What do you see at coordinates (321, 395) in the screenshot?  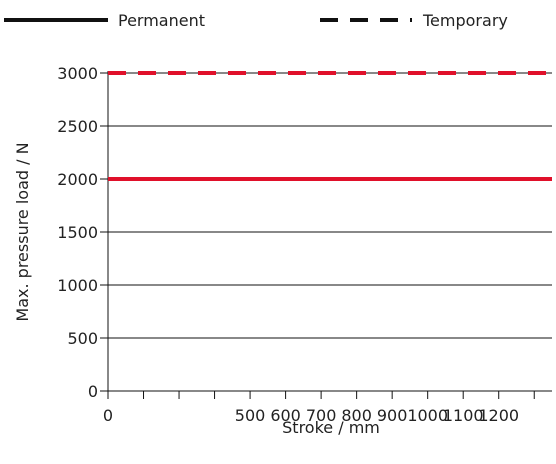 I see `x-ticks` at bounding box center [321, 395].